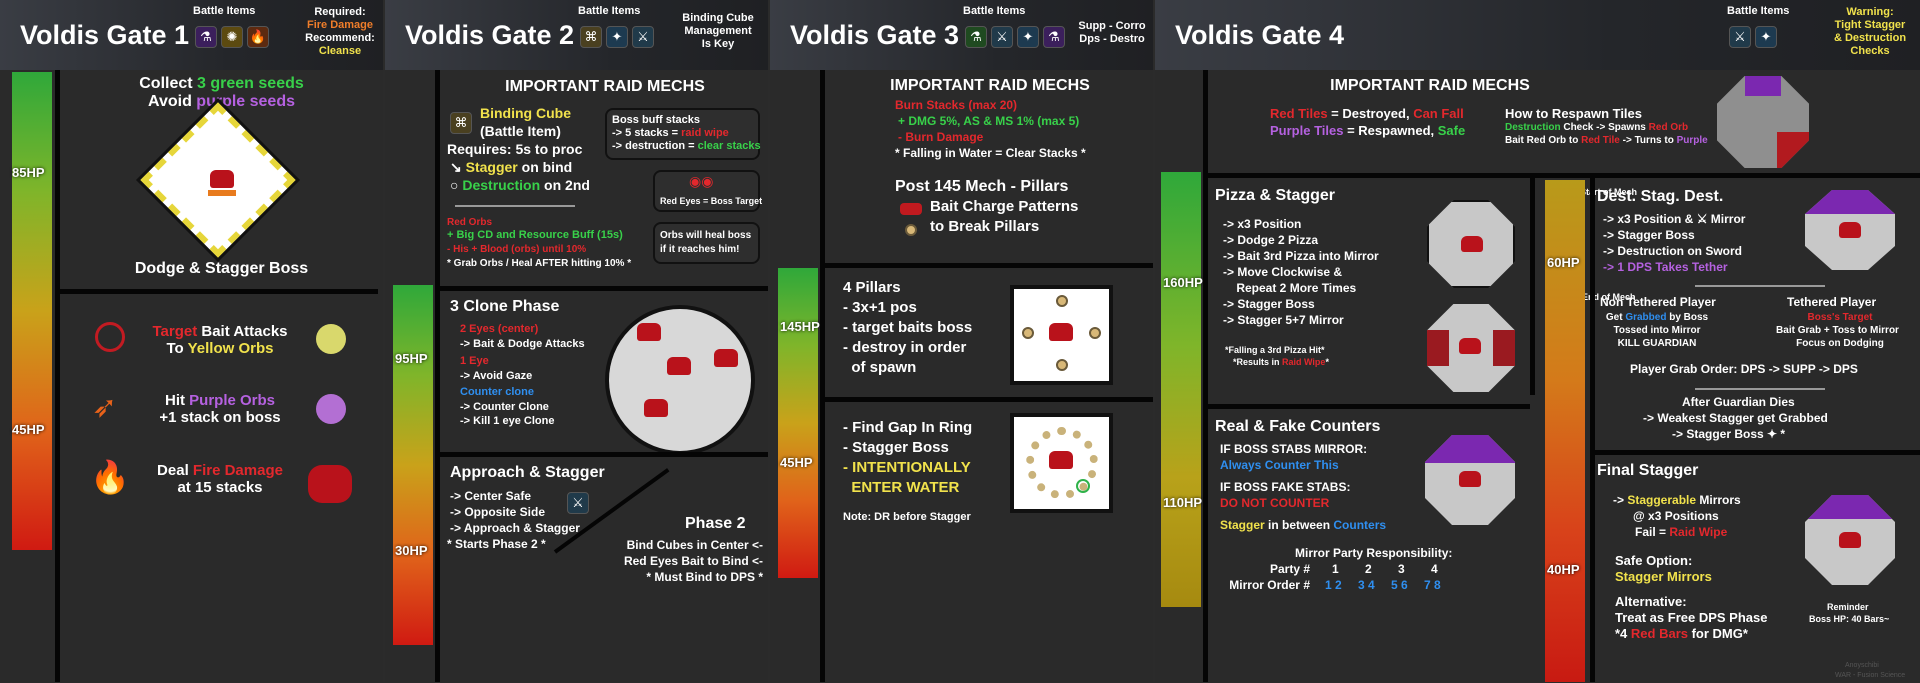  I want to click on reminder-label: Reminder, so click(1848, 607).